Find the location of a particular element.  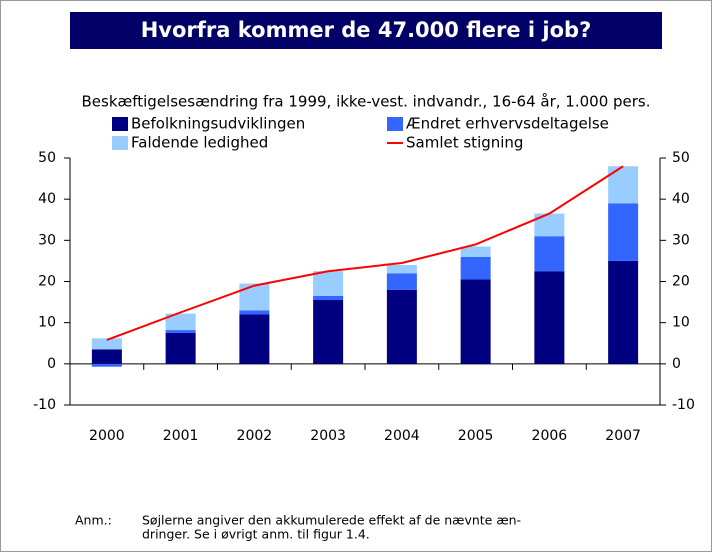

chart-title: Hvorfra kommer de 47.000 flere i job? is located at coordinates (366, 30).